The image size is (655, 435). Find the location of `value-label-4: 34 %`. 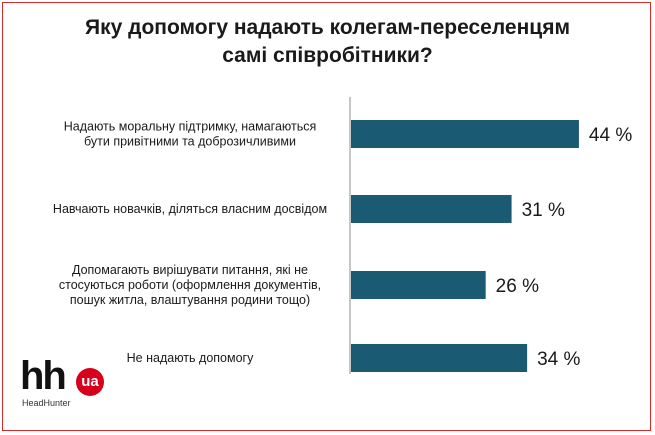

value-label-4: 34 % is located at coordinates (558, 359).